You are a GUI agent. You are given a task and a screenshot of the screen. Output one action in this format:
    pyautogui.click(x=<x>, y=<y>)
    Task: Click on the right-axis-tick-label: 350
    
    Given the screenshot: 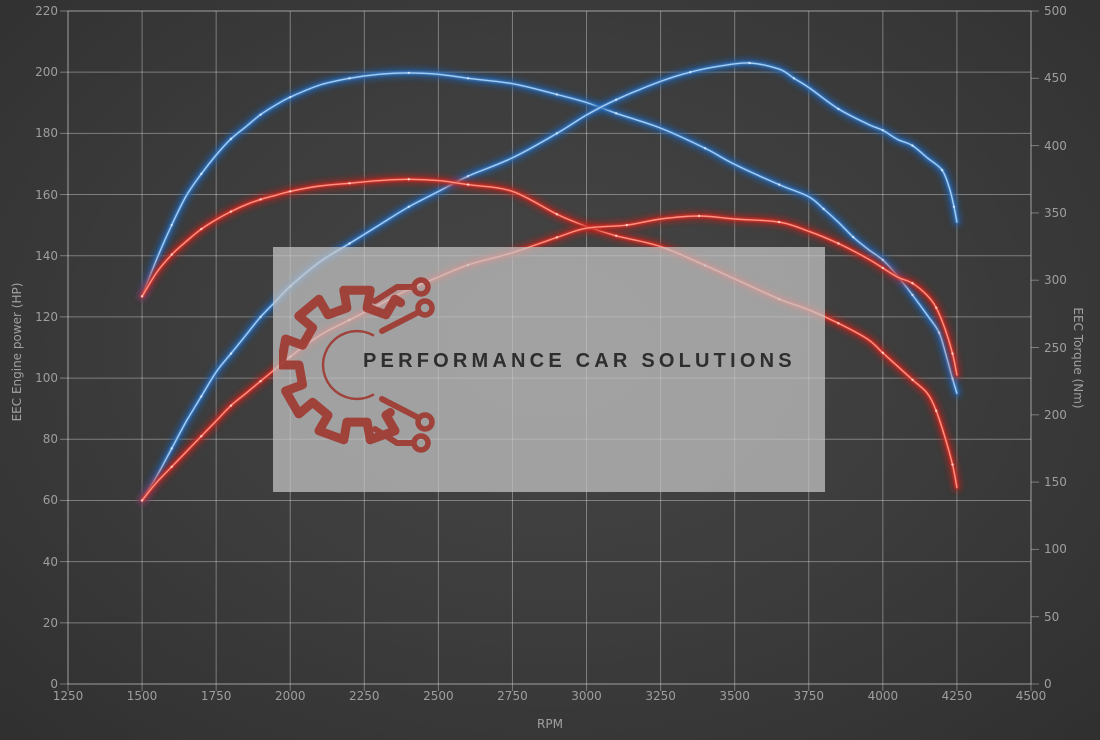 What is the action you would take?
    pyautogui.click(x=1055, y=212)
    